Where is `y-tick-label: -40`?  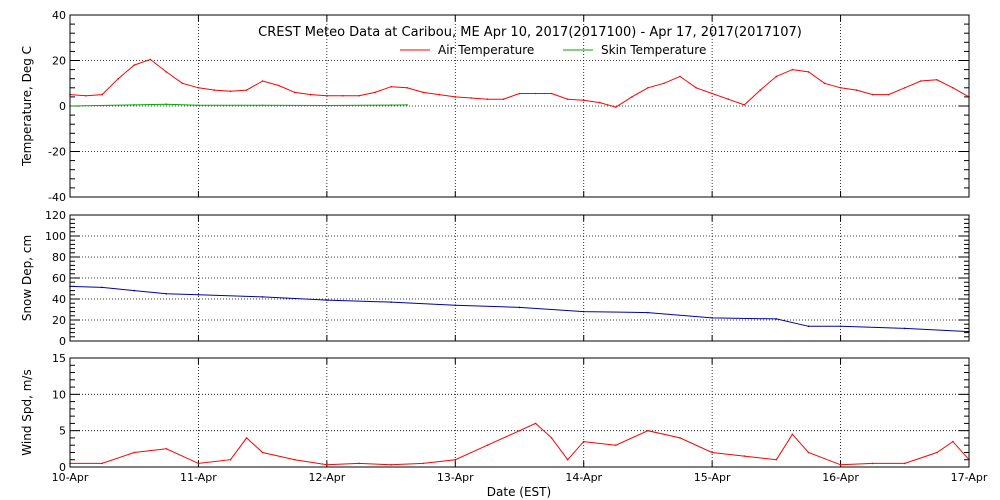
y-tick-label: -40 is located at coordinates (57, 197).